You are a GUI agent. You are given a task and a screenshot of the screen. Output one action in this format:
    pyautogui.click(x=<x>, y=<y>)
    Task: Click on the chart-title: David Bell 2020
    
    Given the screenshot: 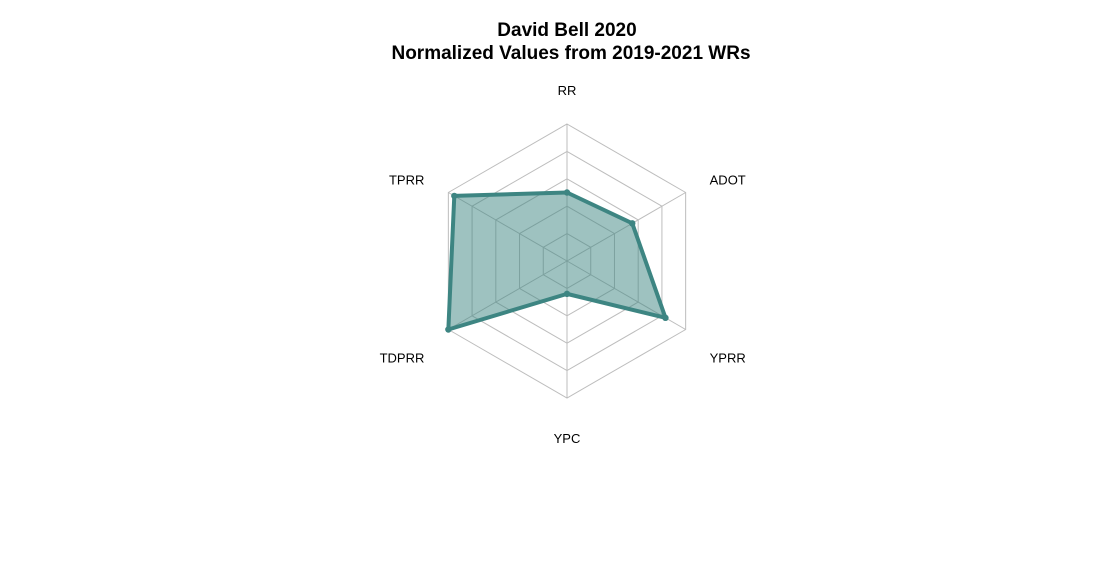 What is the action you would take?
    pyautogui.click(x=566, y=30)
    